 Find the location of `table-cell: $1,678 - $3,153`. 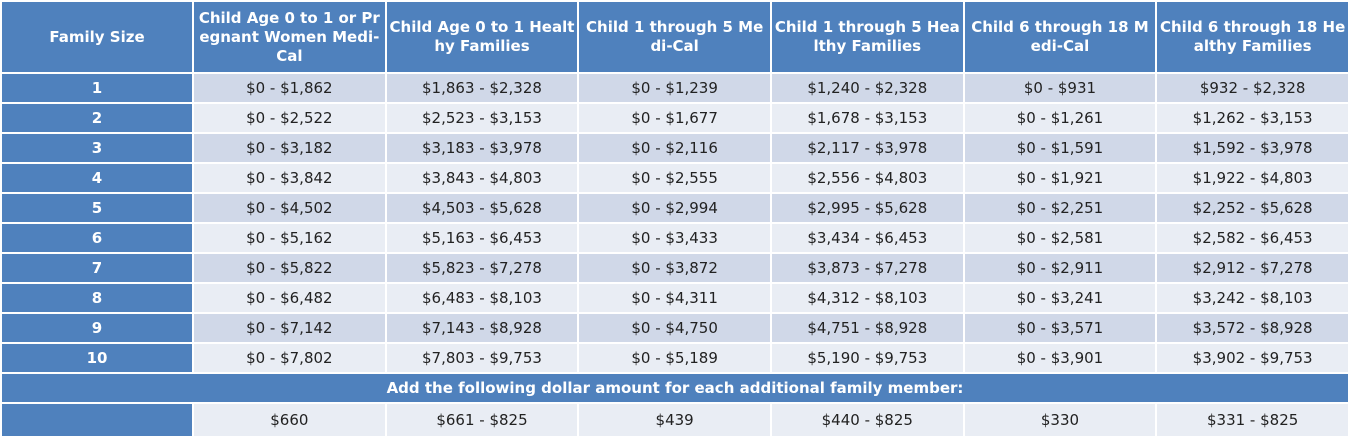

table-cell: $1,678 - $3,153 is located at coordinates (867, 118).